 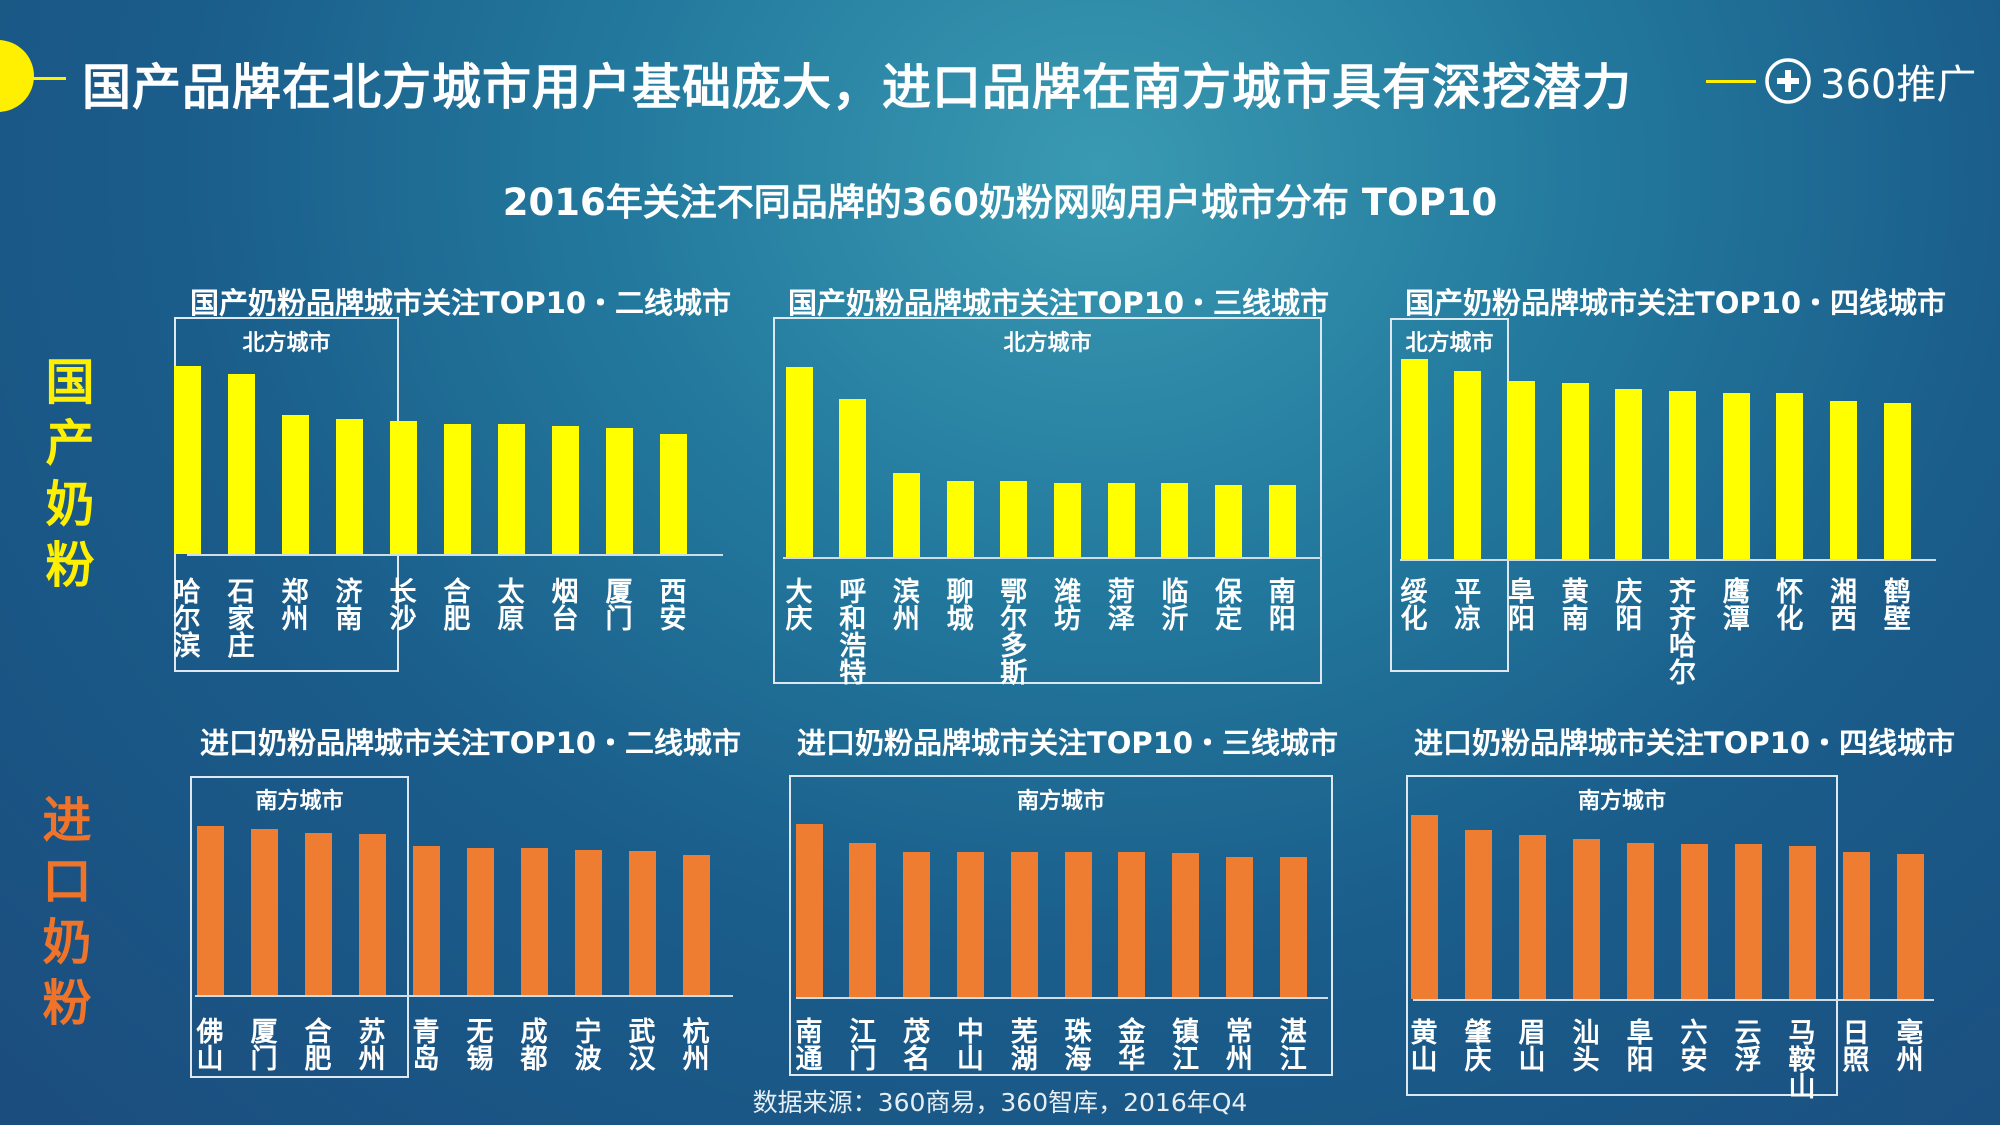 I want to click on category-label-char: 潍, so click(x=1067, y=592).